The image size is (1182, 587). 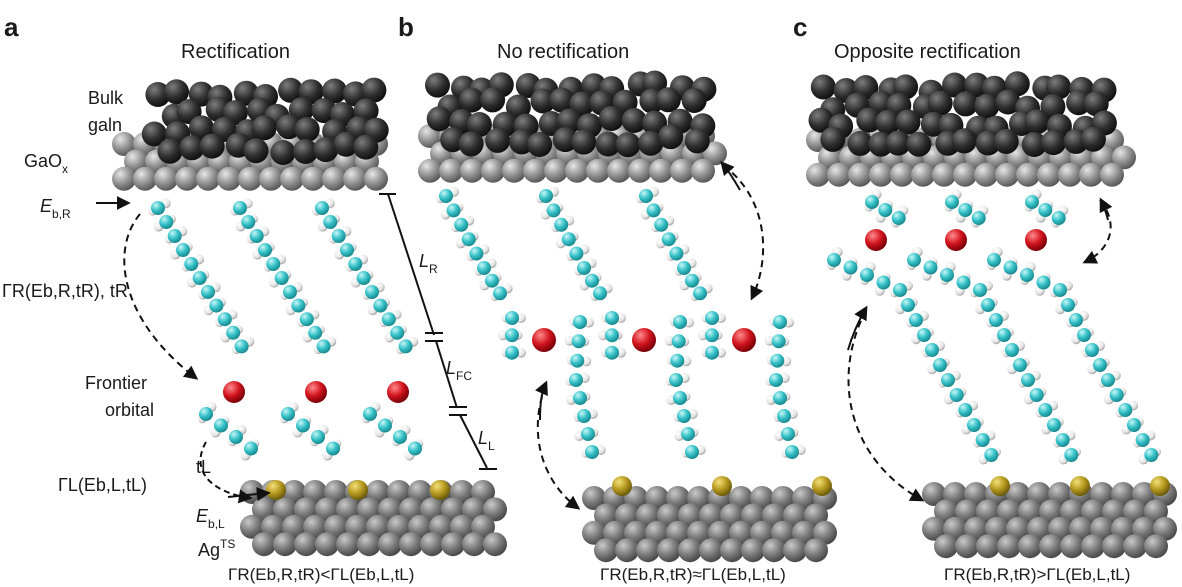 I want to click on panel-c-left-arrow-top, so click(x=857, y=328).